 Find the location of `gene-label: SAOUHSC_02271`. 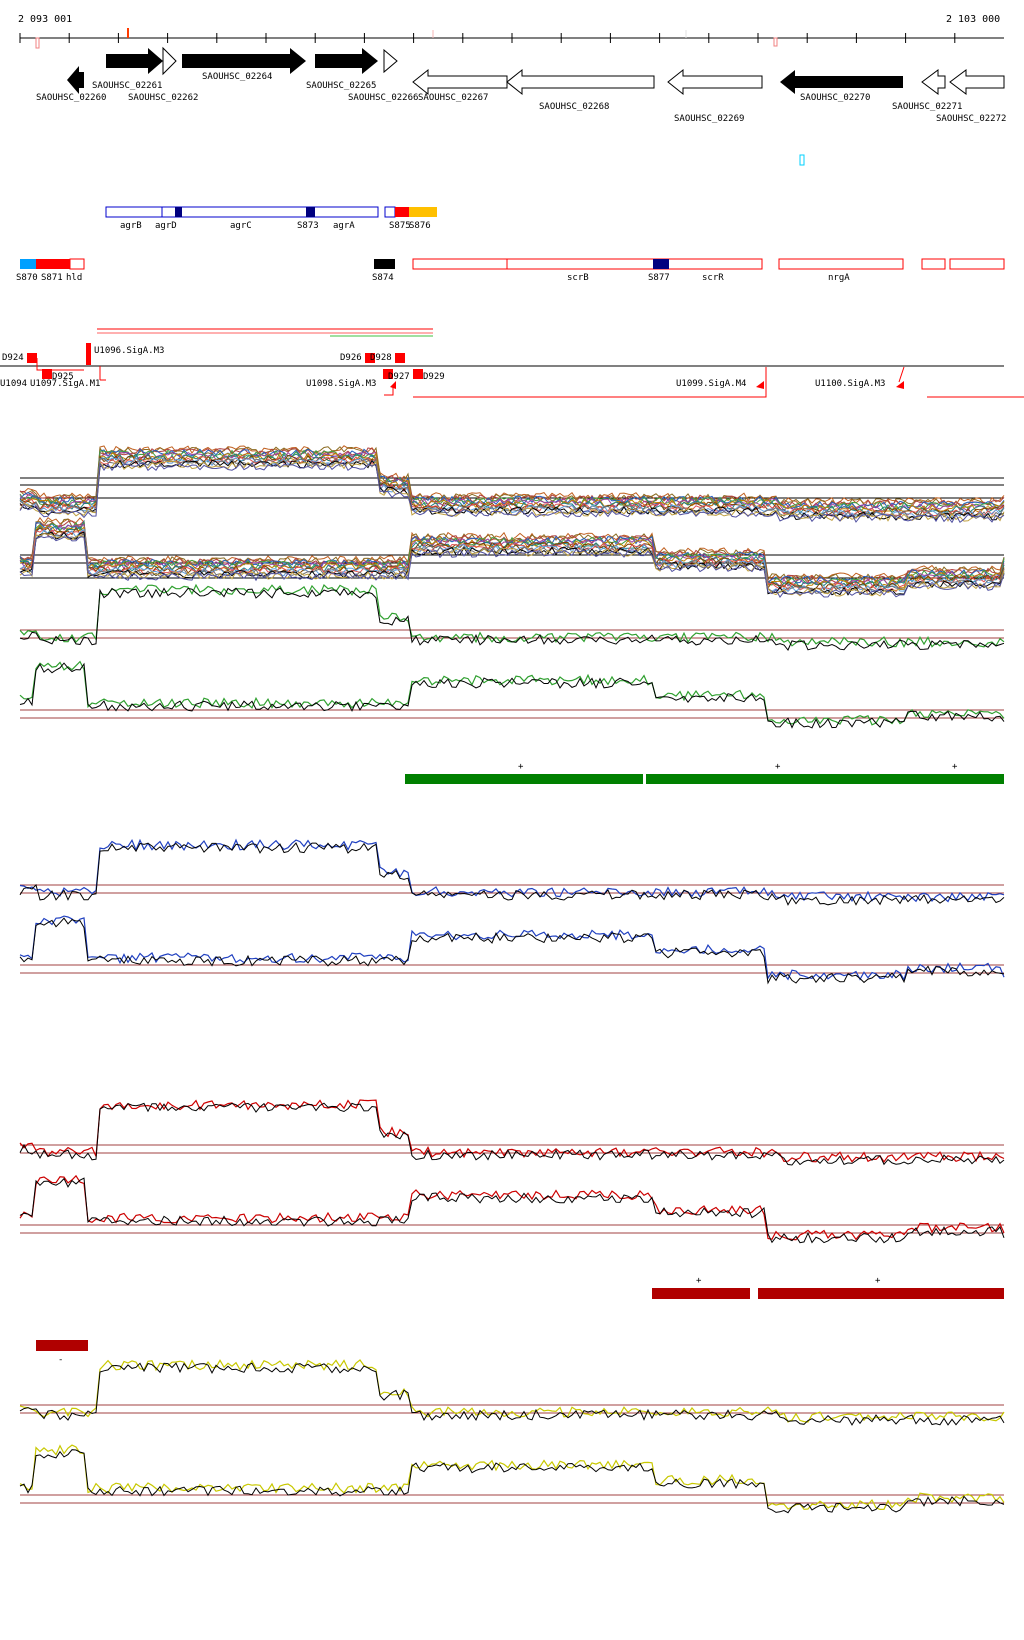

gene-label: SAOUHSC_02271 is located at coordinates (927, 107).